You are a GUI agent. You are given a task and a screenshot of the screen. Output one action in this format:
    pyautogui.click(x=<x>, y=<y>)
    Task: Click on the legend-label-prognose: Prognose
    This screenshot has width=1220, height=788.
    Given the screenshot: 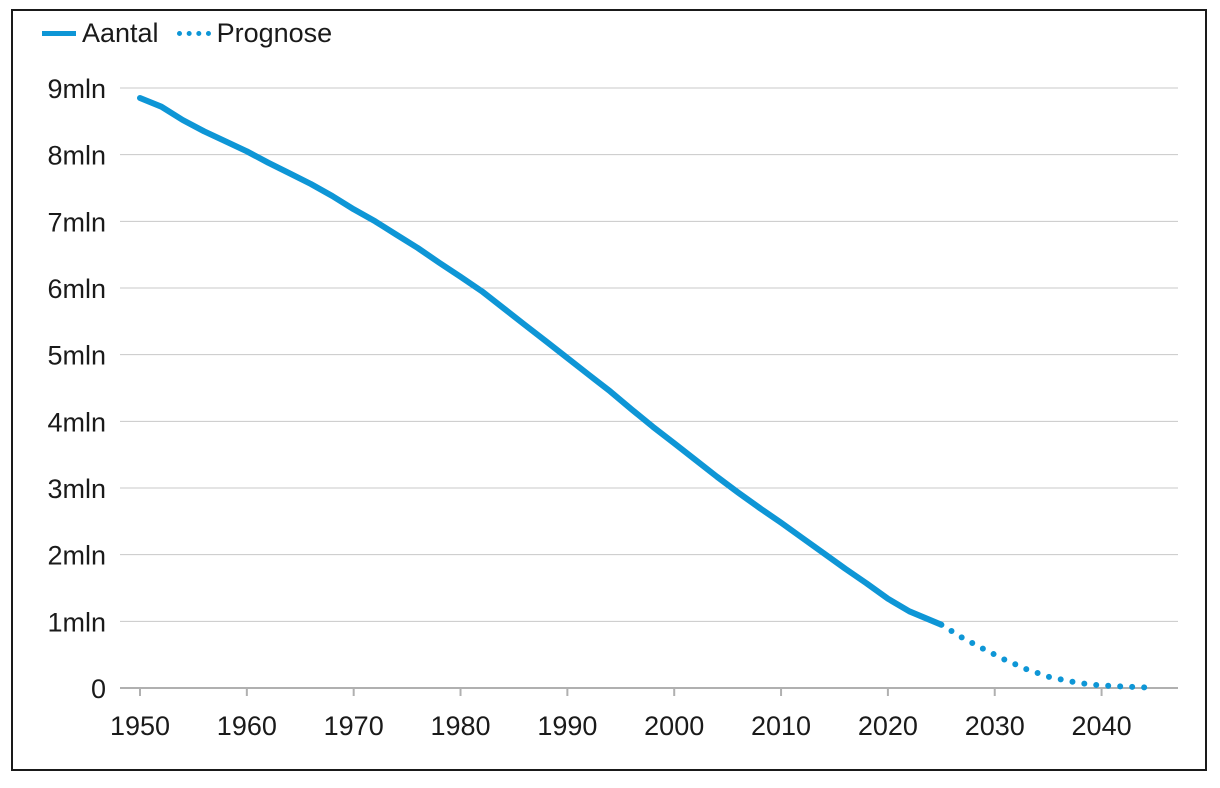 What is the action you would take?
    pyautogui.click(x=274, y=32)
    